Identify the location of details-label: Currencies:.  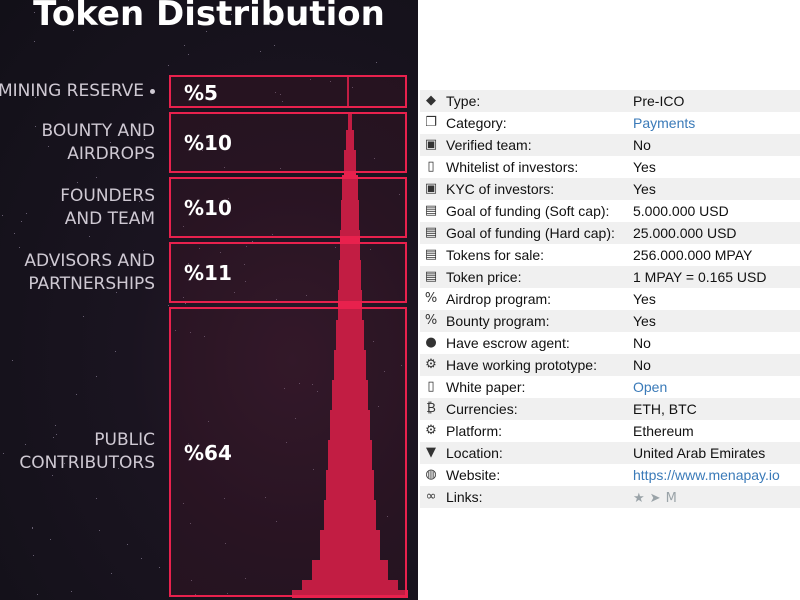
(482, 409).